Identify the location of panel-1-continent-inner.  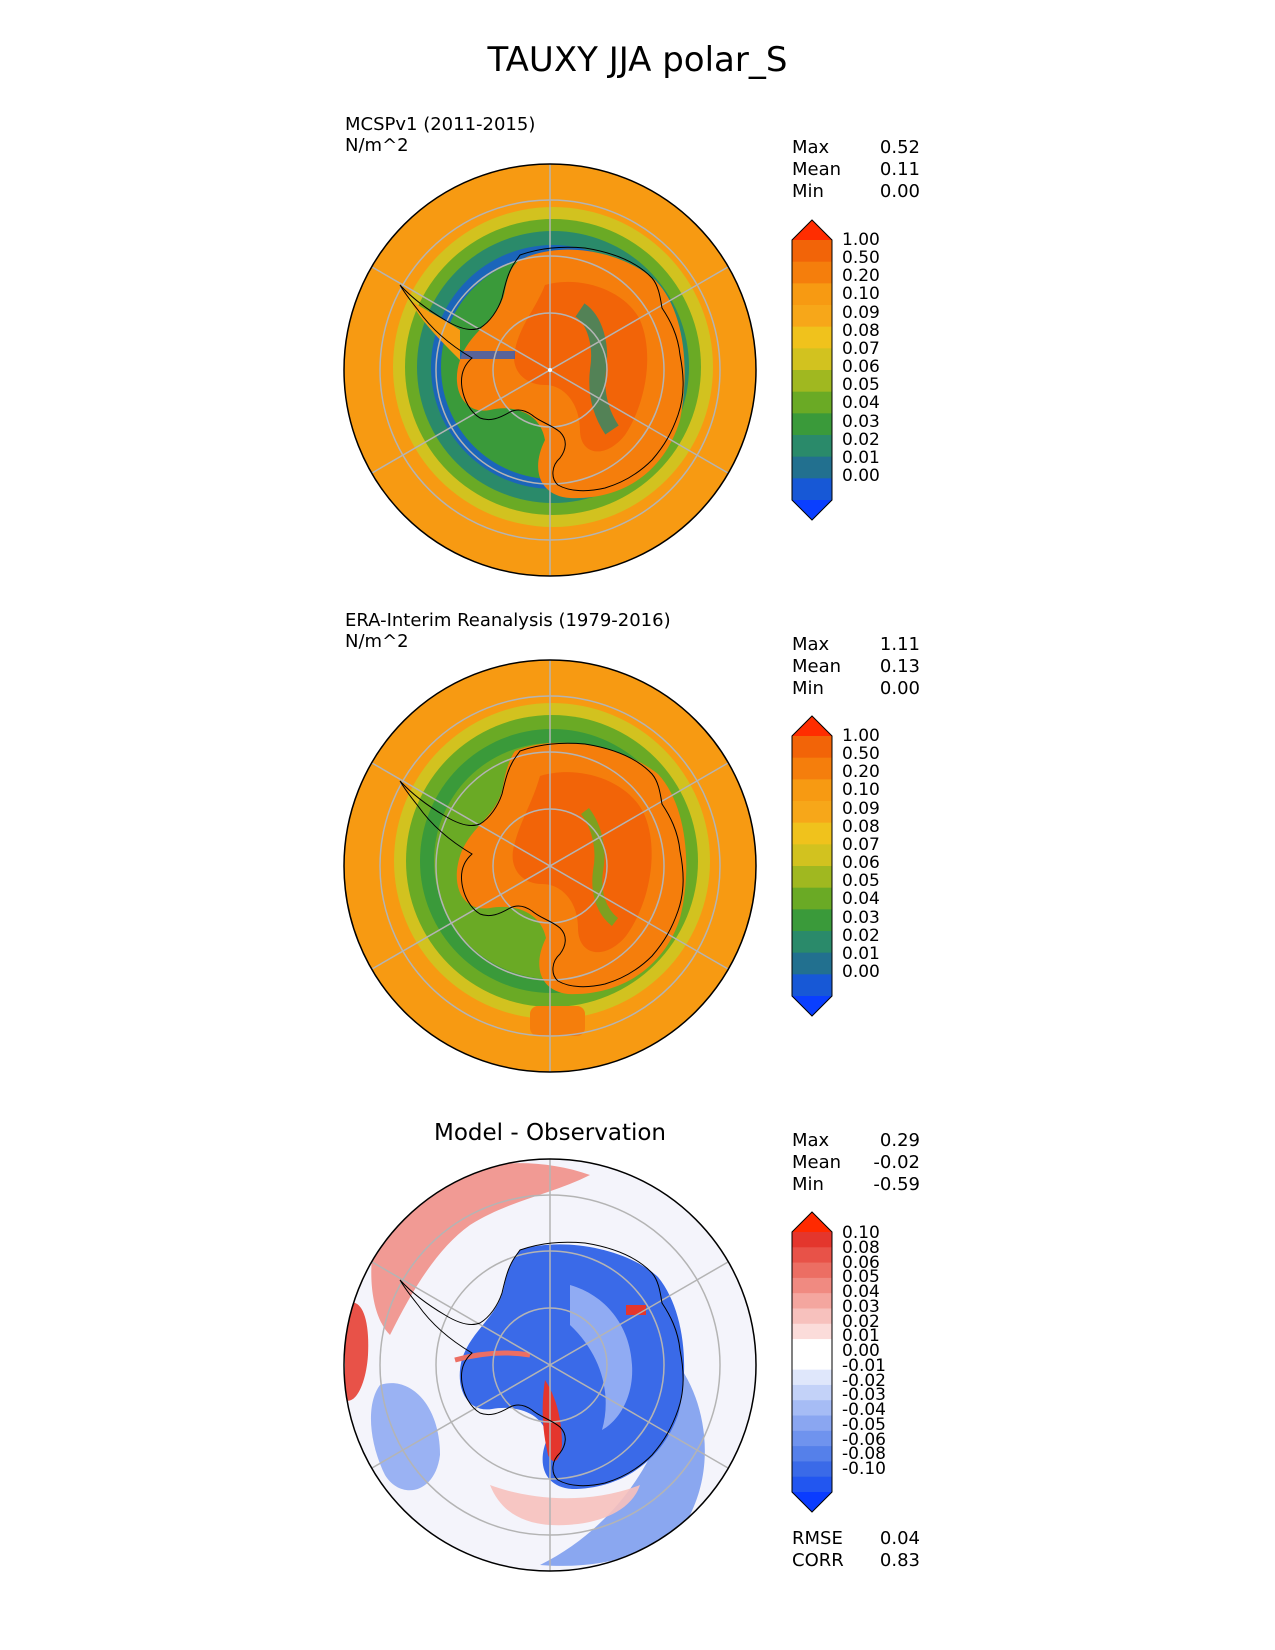
(581, 366).